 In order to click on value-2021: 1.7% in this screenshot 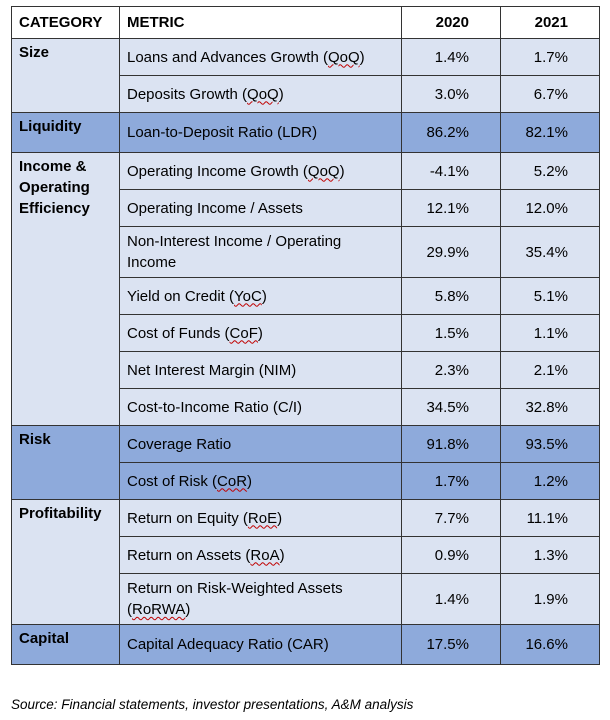, I will do `click(550, 57)`.